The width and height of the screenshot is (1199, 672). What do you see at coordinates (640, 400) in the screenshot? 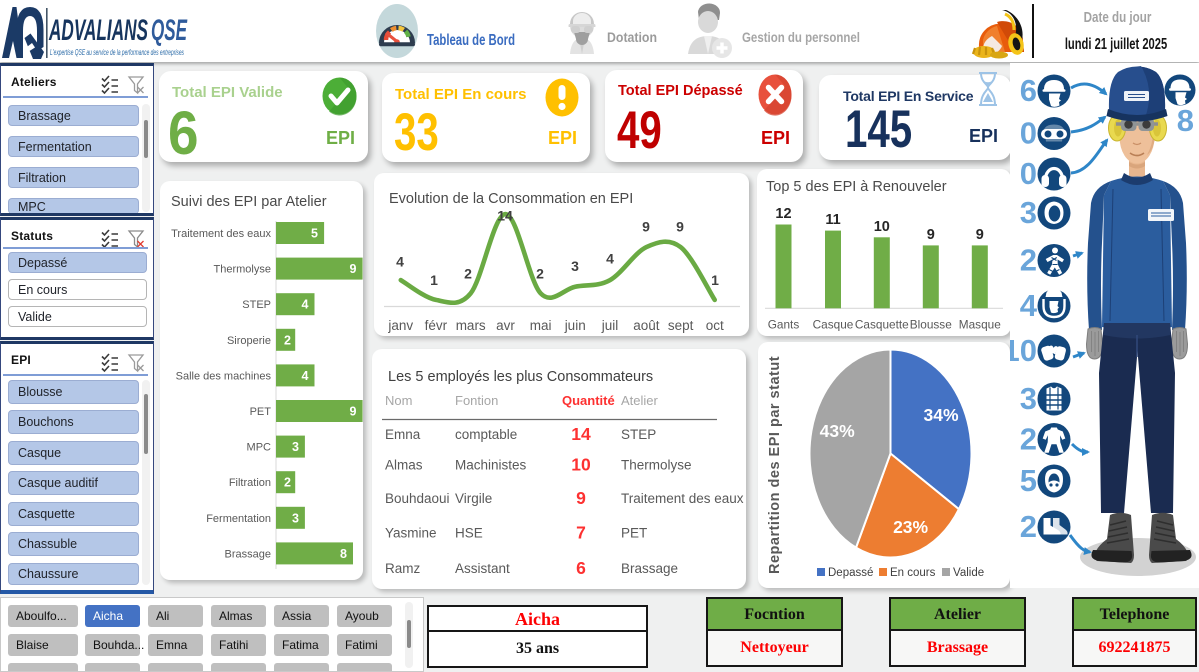
I see `svg-text: Atelier` at bounding box center [640, 400].